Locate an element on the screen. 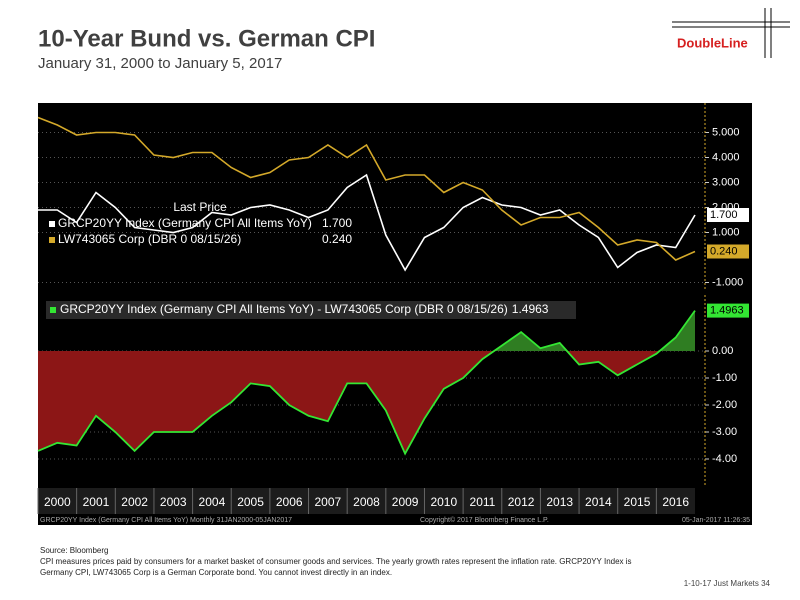 This screenshot has height=600, width=800. y-tick-label: 1.000 is located at coordinates (726, 232).